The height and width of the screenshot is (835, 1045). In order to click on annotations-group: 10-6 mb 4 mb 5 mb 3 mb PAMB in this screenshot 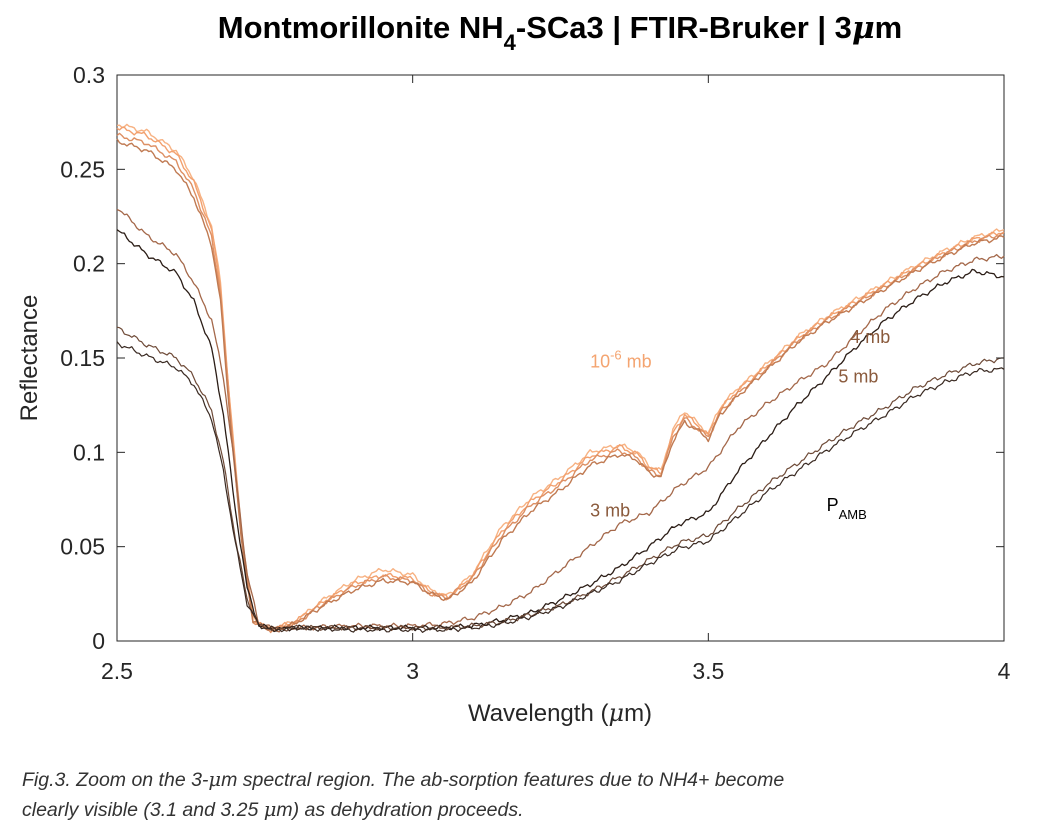, I will do `click(740, 424)`.